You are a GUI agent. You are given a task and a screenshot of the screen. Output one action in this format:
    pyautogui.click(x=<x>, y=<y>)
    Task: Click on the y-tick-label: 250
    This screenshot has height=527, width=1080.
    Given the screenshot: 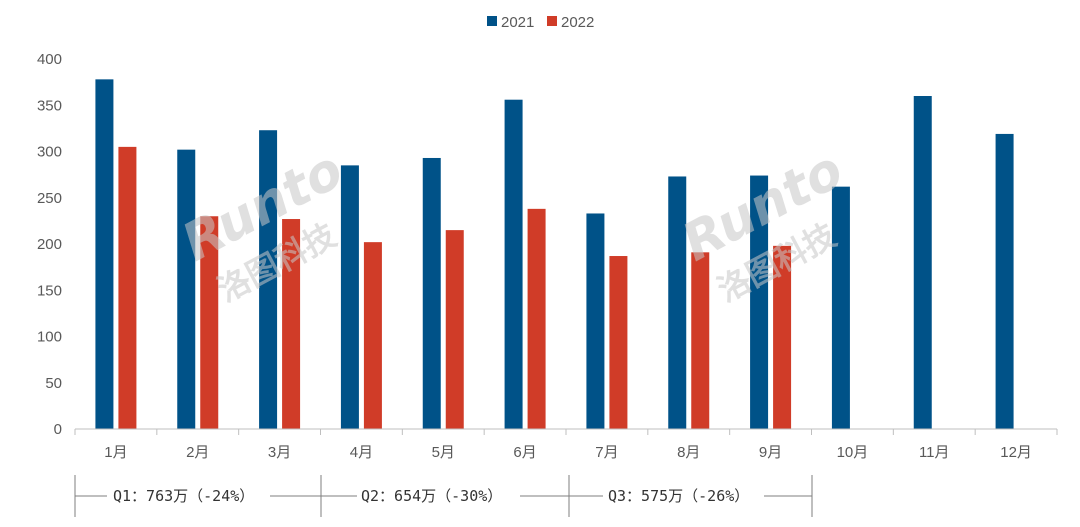 What is the action you would take?
    pyautogui.click(x=49, y=198)
    